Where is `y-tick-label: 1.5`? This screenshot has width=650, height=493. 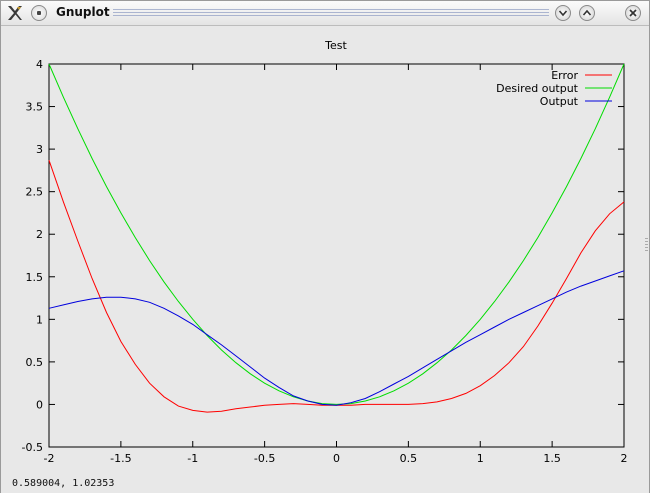 y-tick-label: 1.5 is located at coordinates (35, 277).